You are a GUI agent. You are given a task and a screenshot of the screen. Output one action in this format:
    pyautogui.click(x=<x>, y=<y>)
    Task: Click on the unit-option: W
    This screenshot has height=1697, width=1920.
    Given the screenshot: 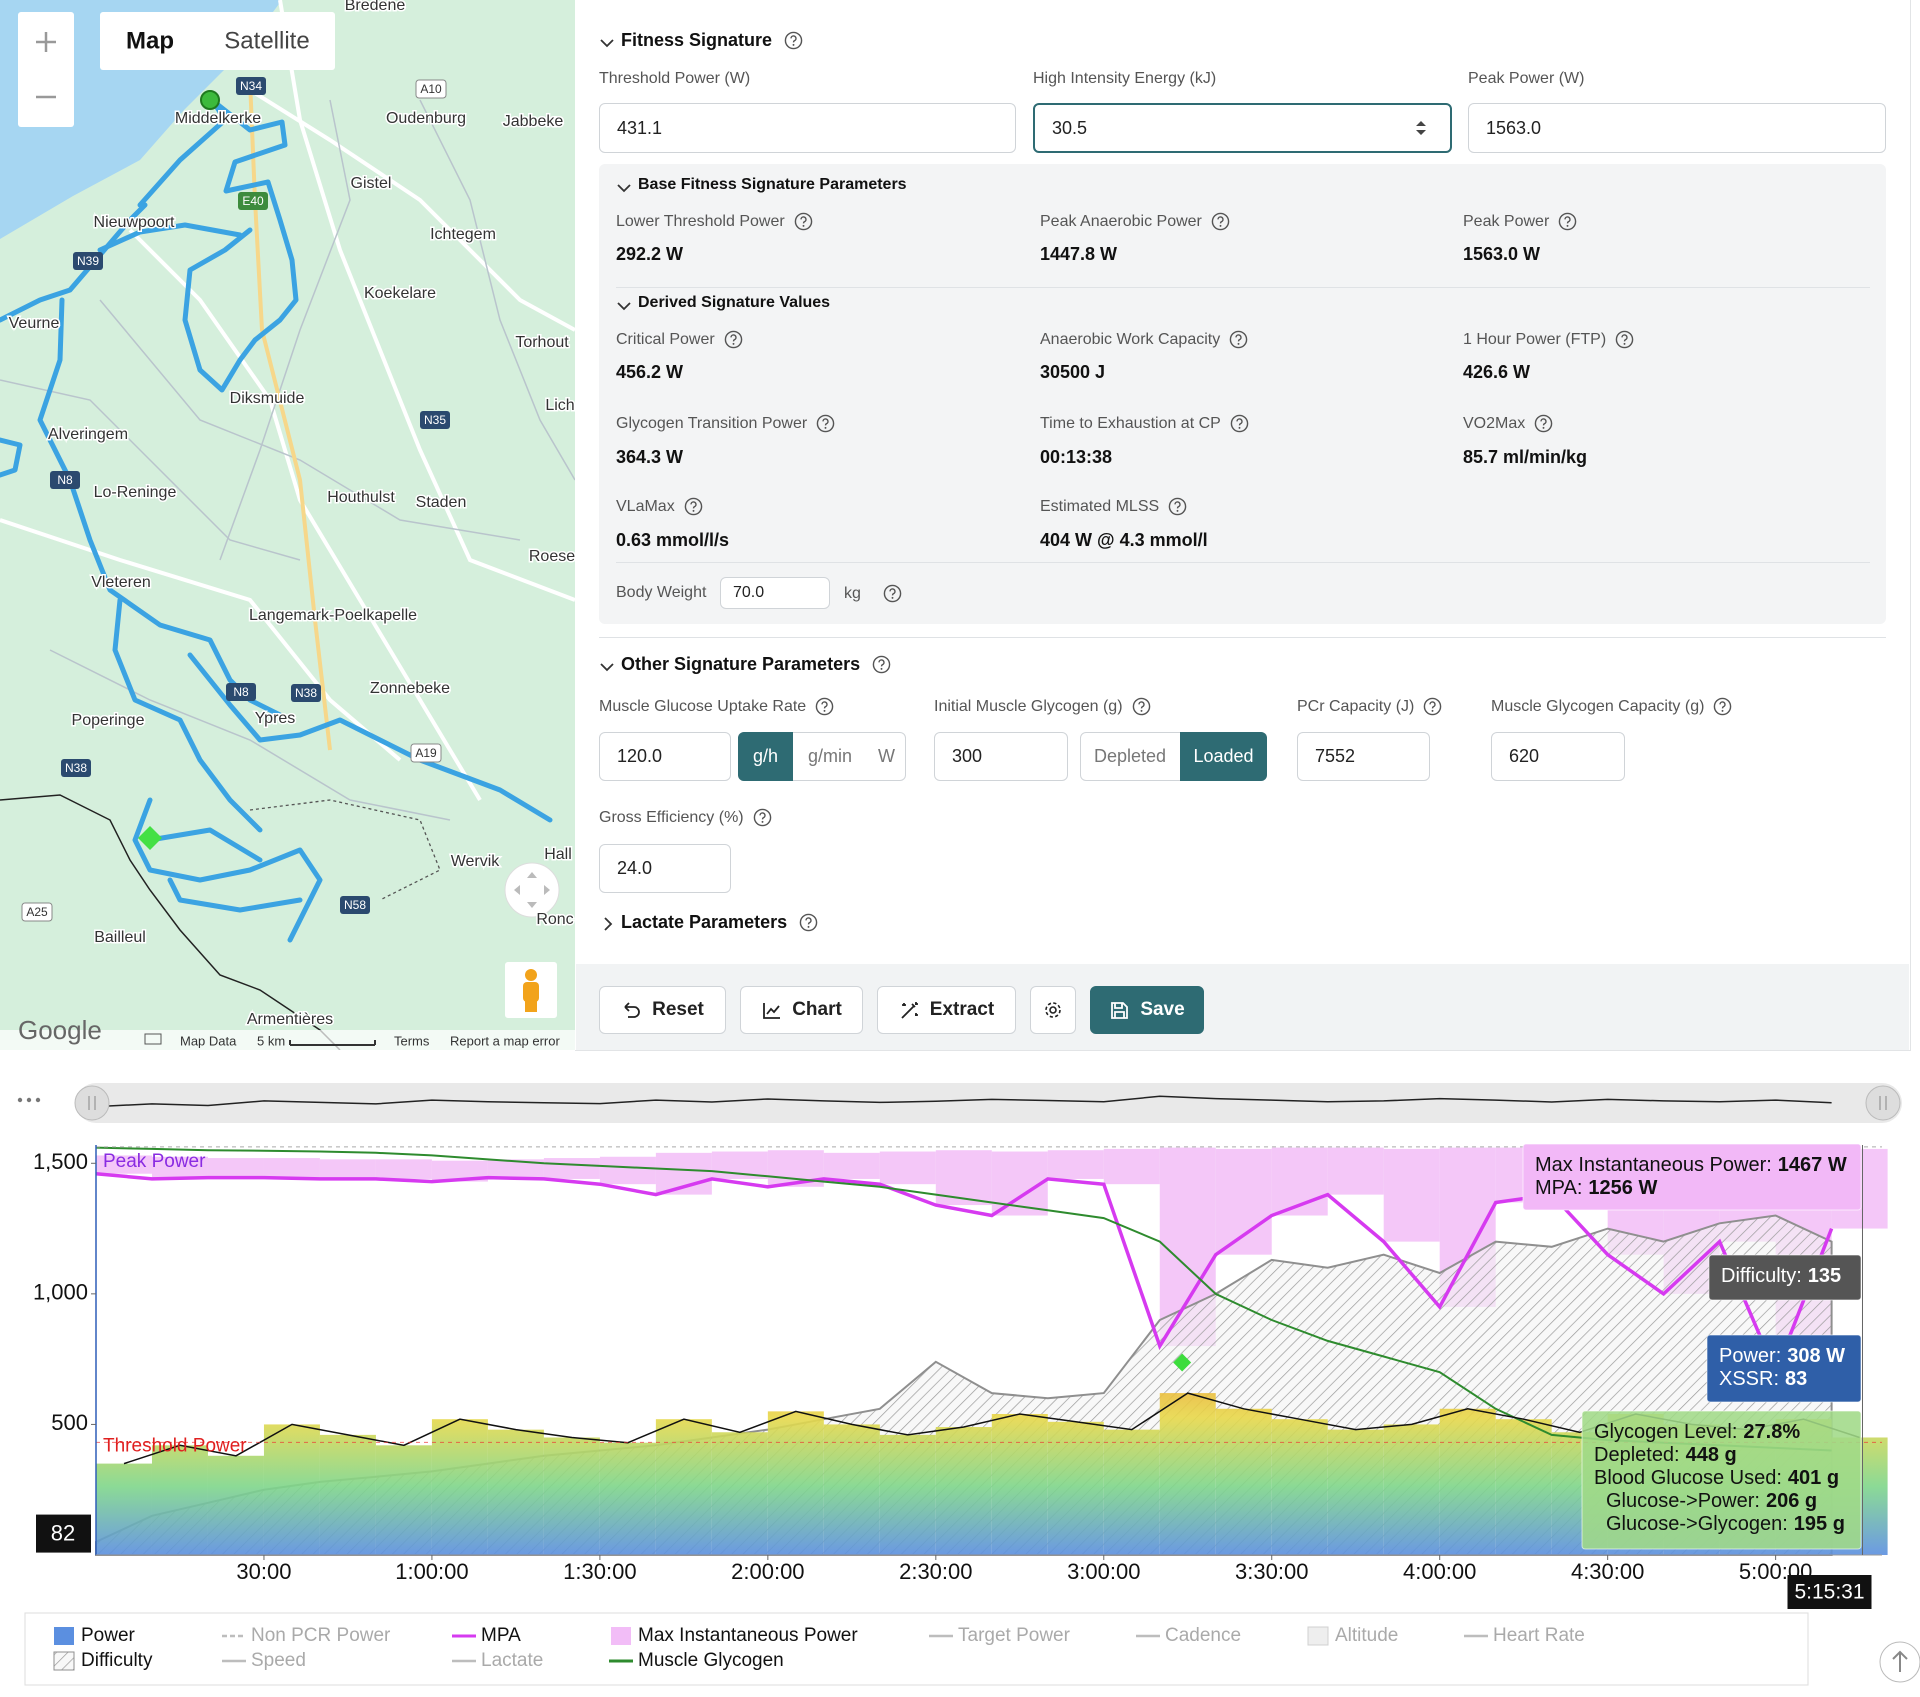 What is the action you would take?
    pyautogui.click(x=886, y=756)
    